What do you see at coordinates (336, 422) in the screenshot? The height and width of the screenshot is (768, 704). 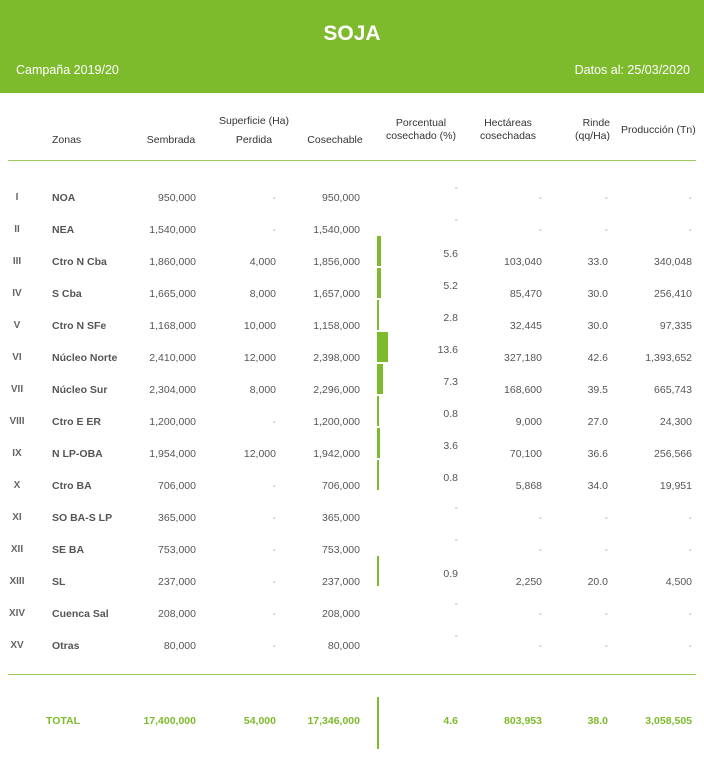 I see `cell-cosechable: 1,200,000` at bounding box center [336, 422].